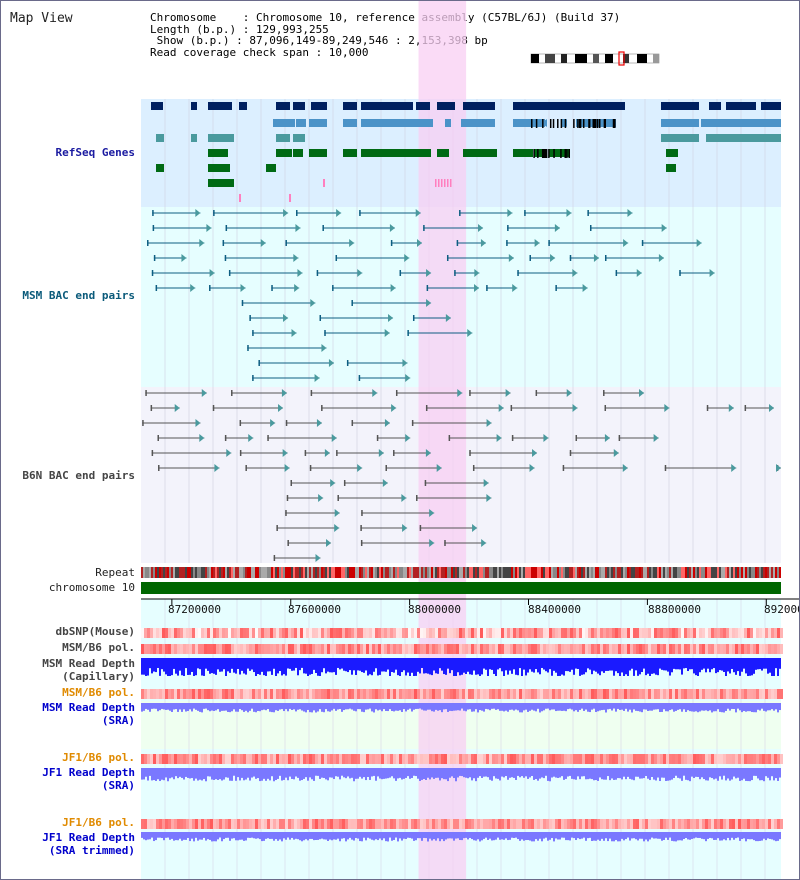 This screenshot has width=800, height=880. I want to click on exon-tick, so click(597, 123).